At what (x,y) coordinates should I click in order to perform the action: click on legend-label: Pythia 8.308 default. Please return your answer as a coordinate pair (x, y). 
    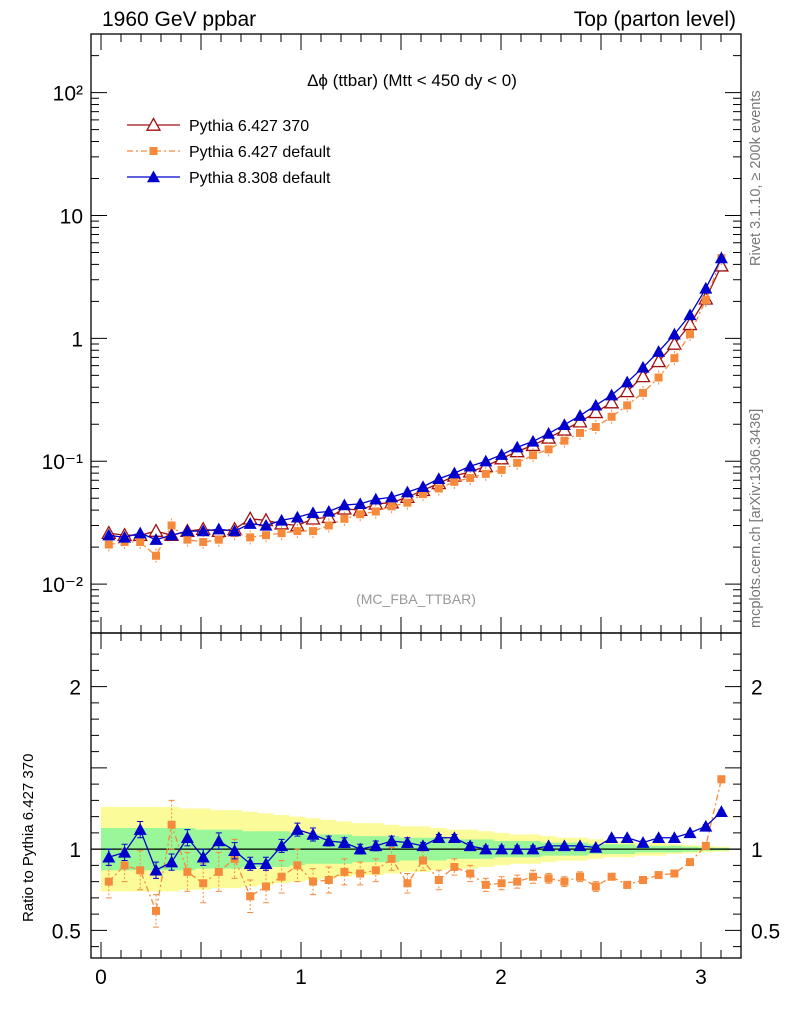
    Looking at the image, I should click on (260, 178).